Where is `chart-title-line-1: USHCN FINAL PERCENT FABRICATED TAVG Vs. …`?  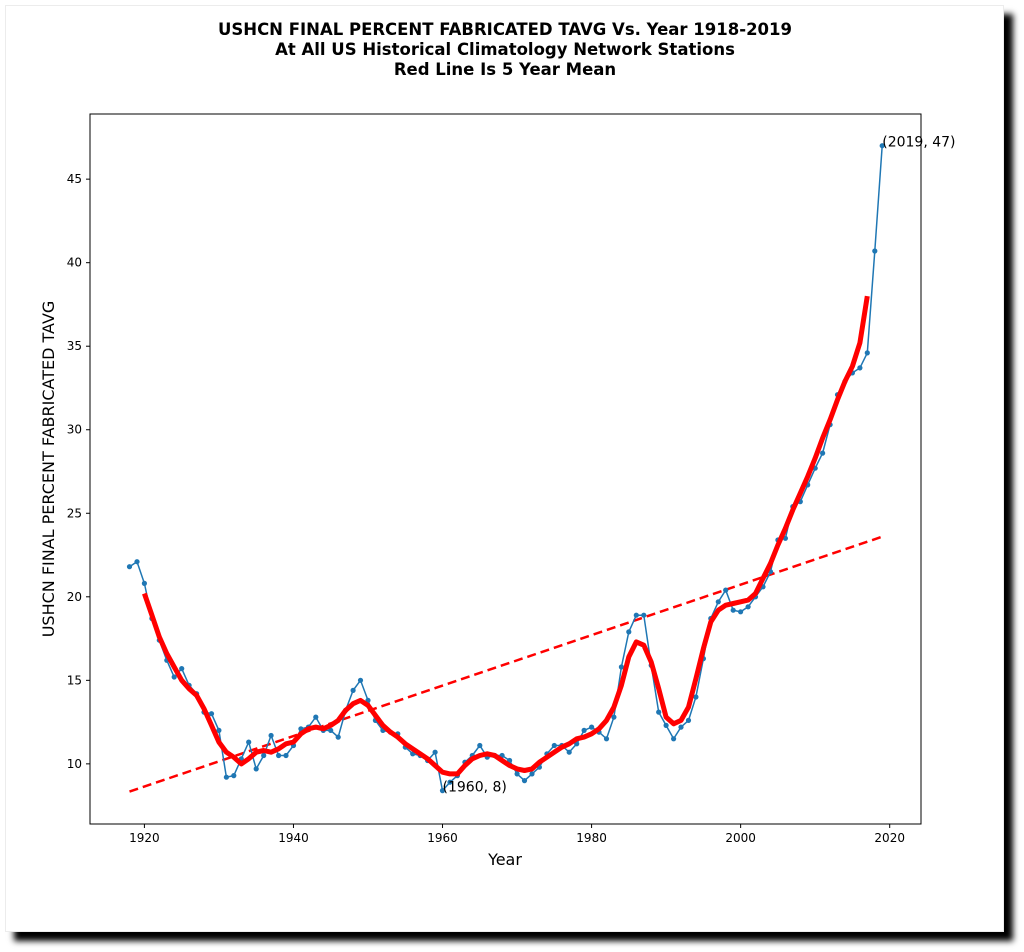
chart-title-line-1: USHCN FINAL PERCENT FABRICATED TAVG Vs. … is located at coordinates (504, 29).